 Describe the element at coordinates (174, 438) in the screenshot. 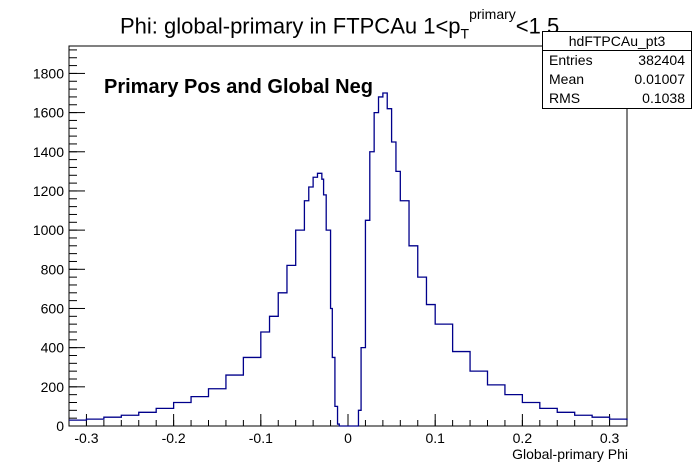

I see `x-tick-label: -0.2` at that location.